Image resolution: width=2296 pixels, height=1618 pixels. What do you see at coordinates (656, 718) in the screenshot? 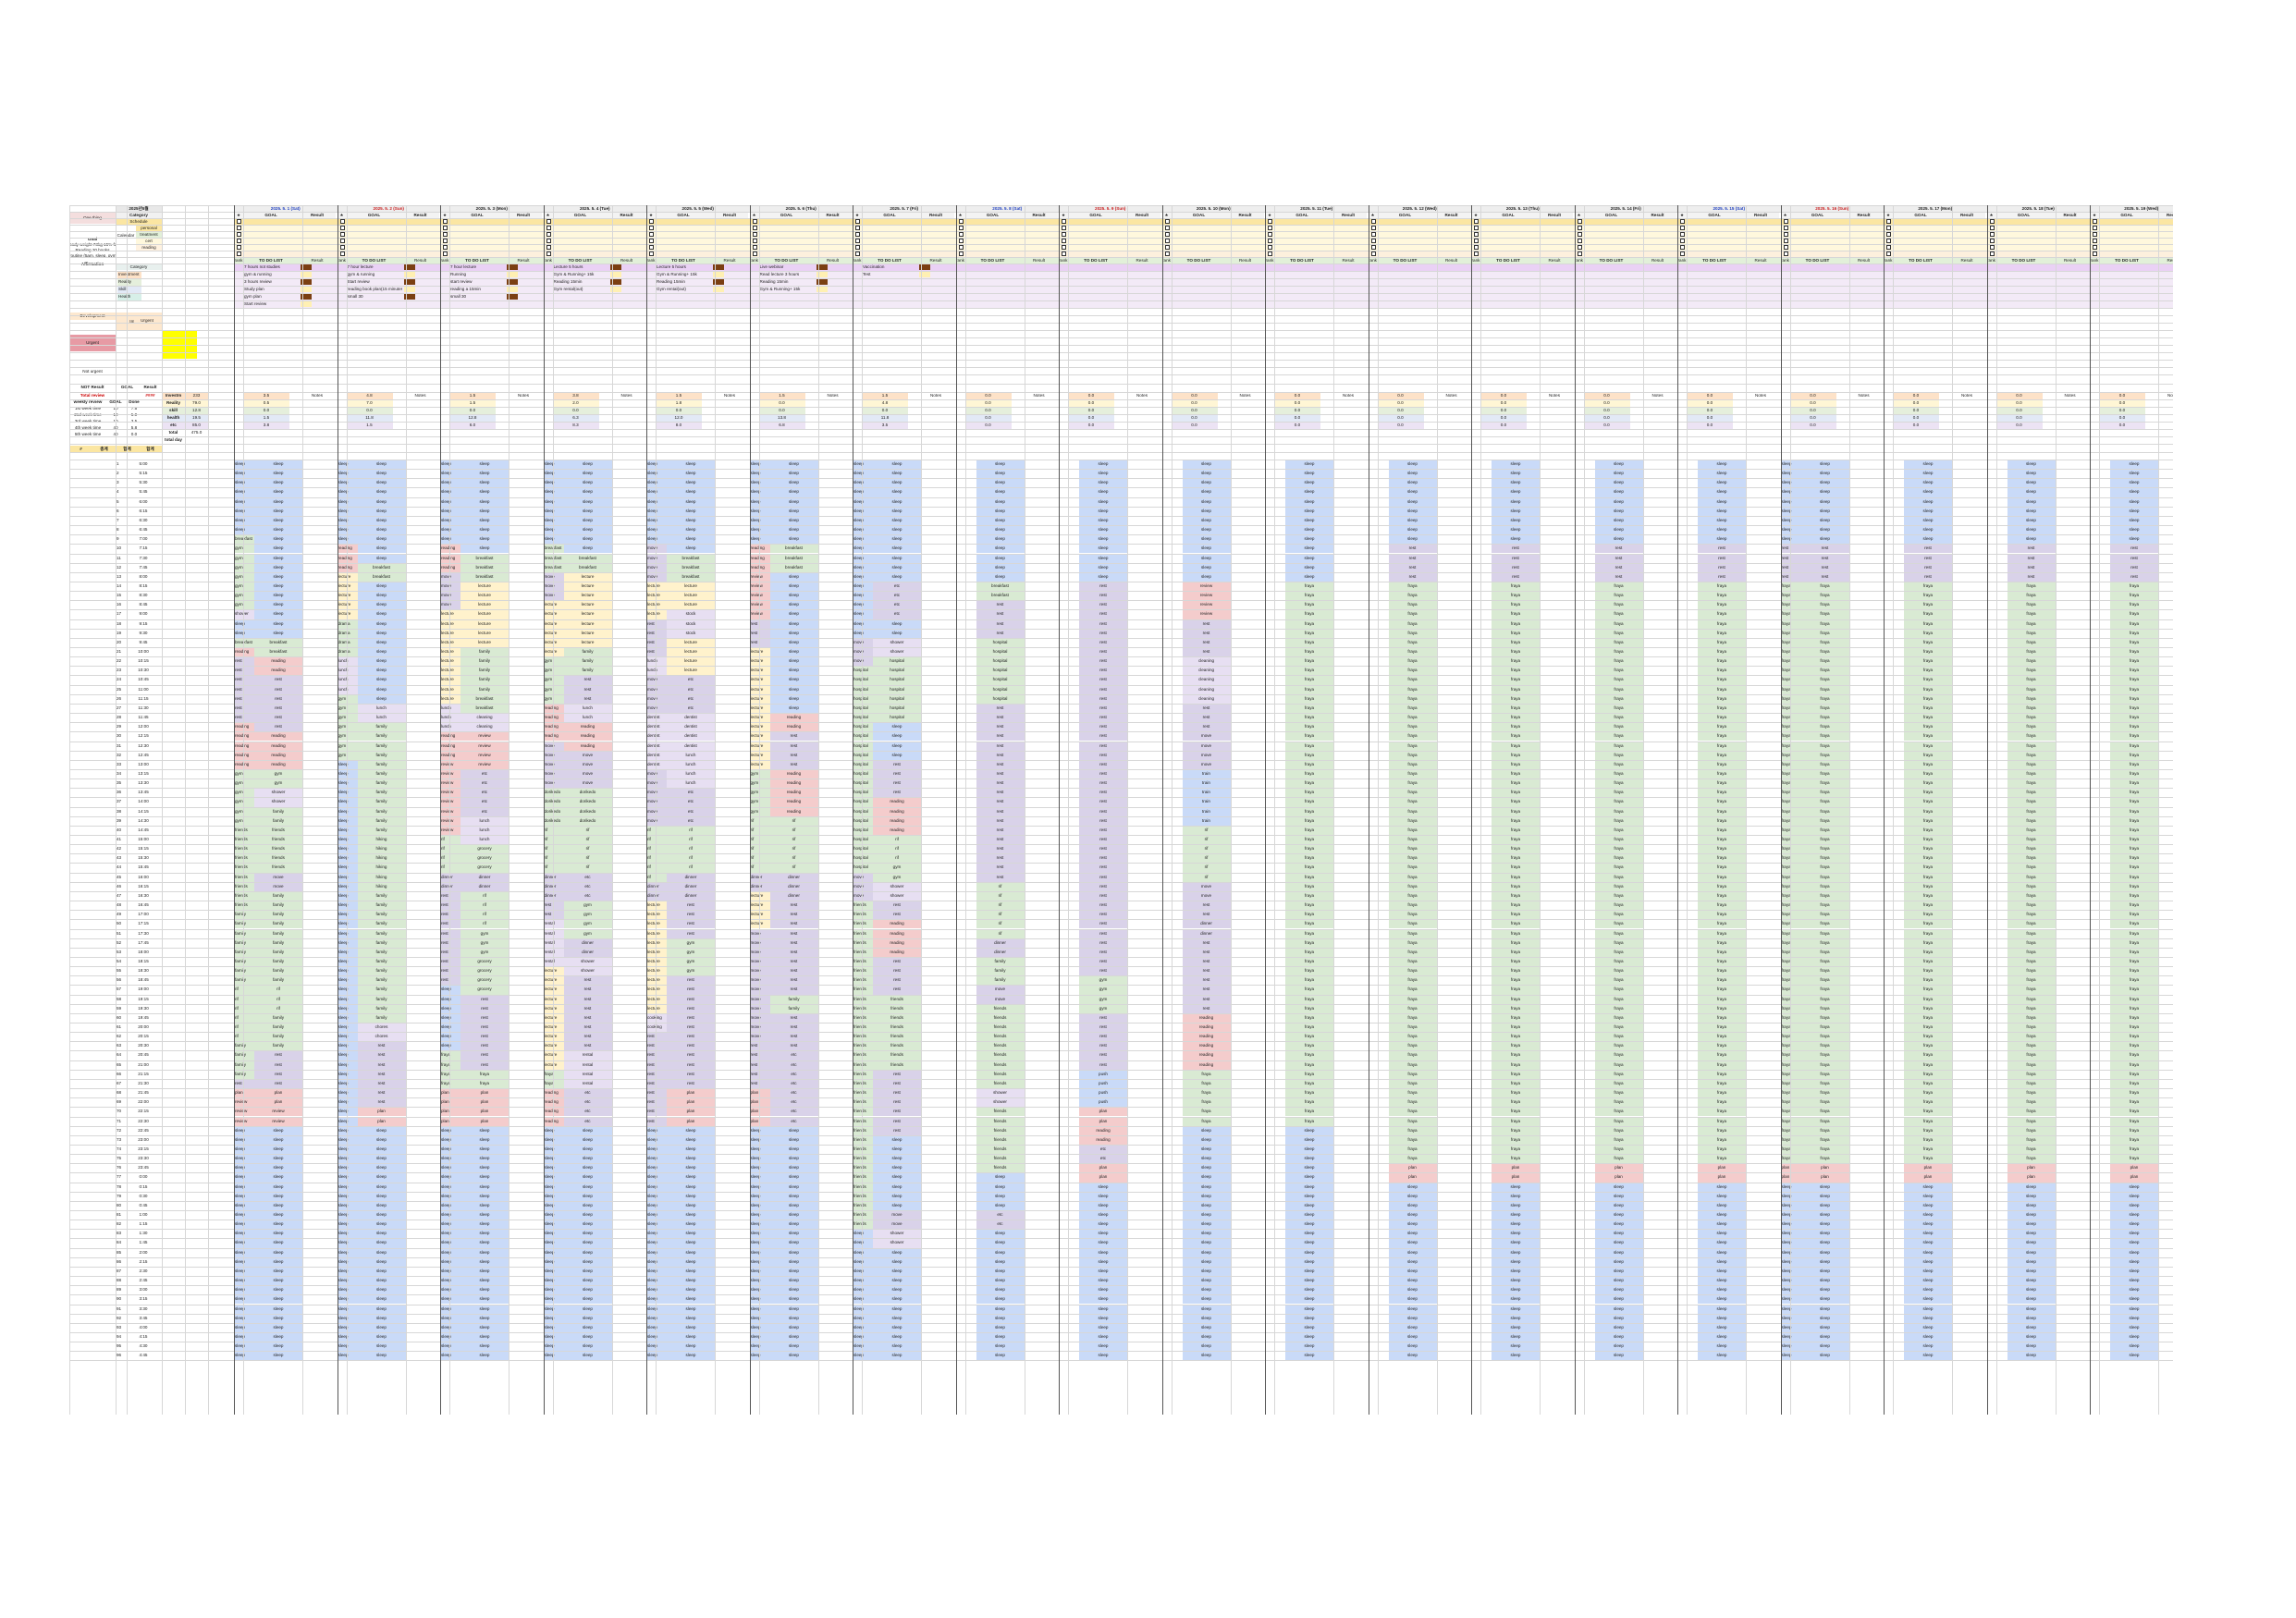
I see `plan-cell: dentist` at bounding box center [656, 718].